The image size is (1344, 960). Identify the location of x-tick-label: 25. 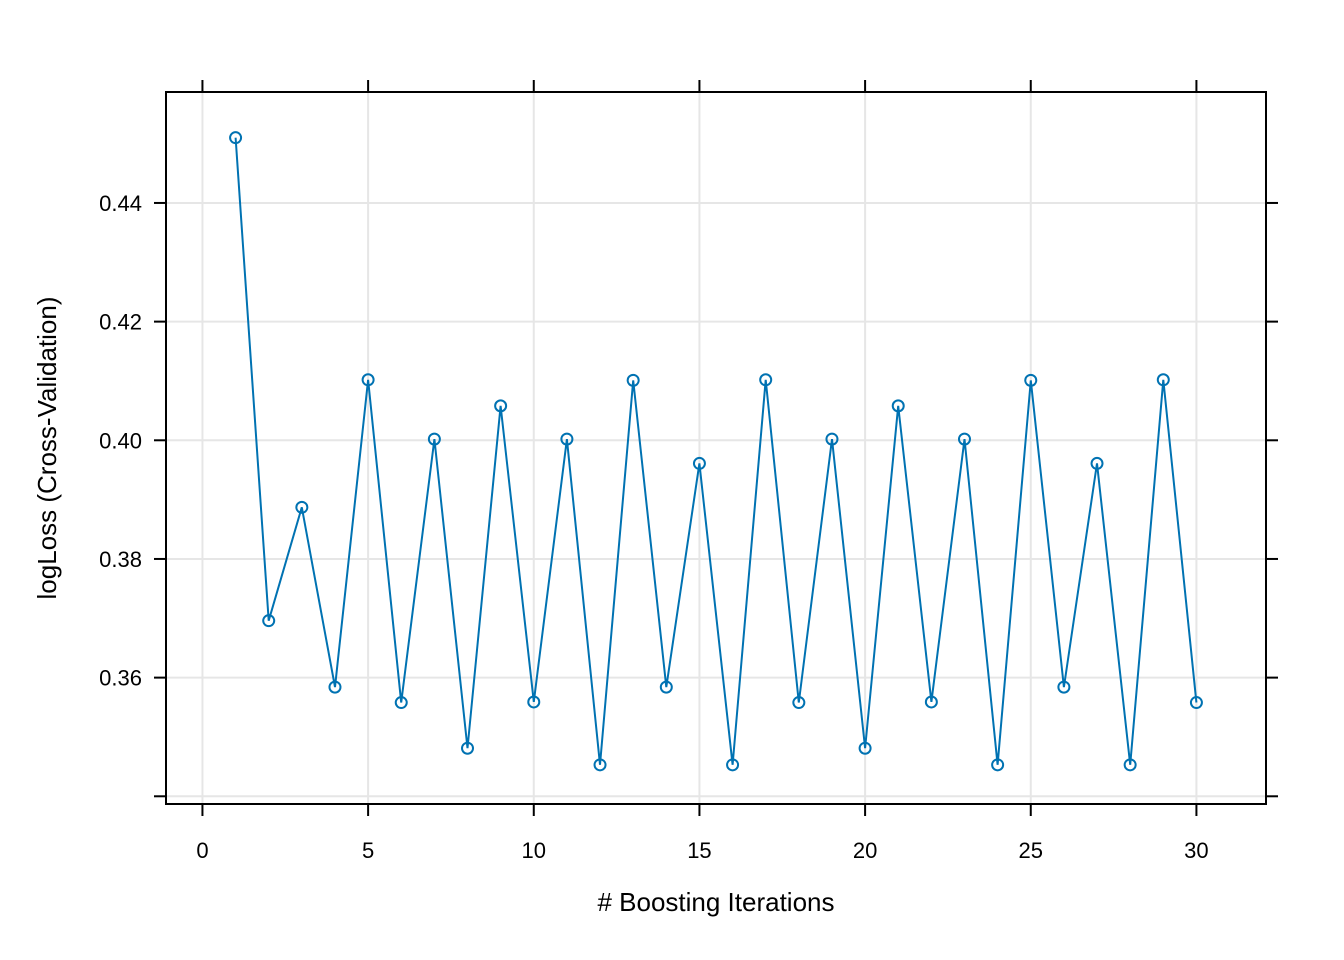
(1031, 850).